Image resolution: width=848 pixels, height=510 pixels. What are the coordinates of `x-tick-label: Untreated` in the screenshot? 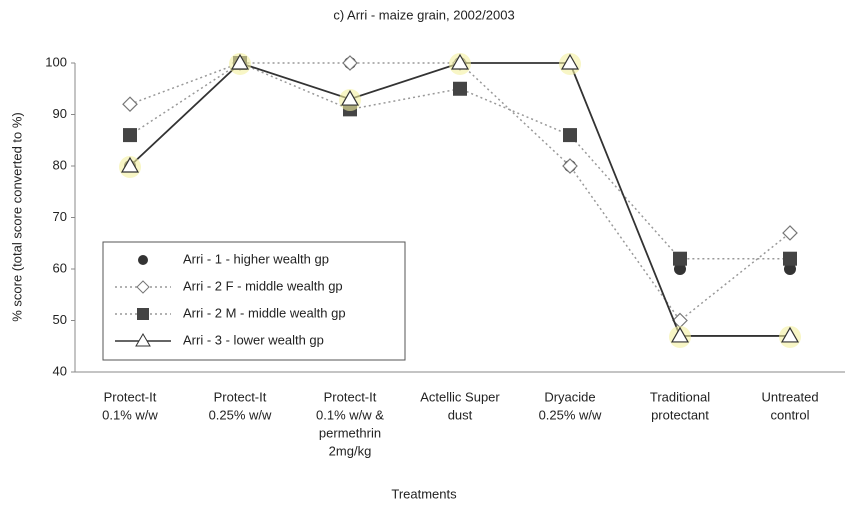 It's located at (789, 396).